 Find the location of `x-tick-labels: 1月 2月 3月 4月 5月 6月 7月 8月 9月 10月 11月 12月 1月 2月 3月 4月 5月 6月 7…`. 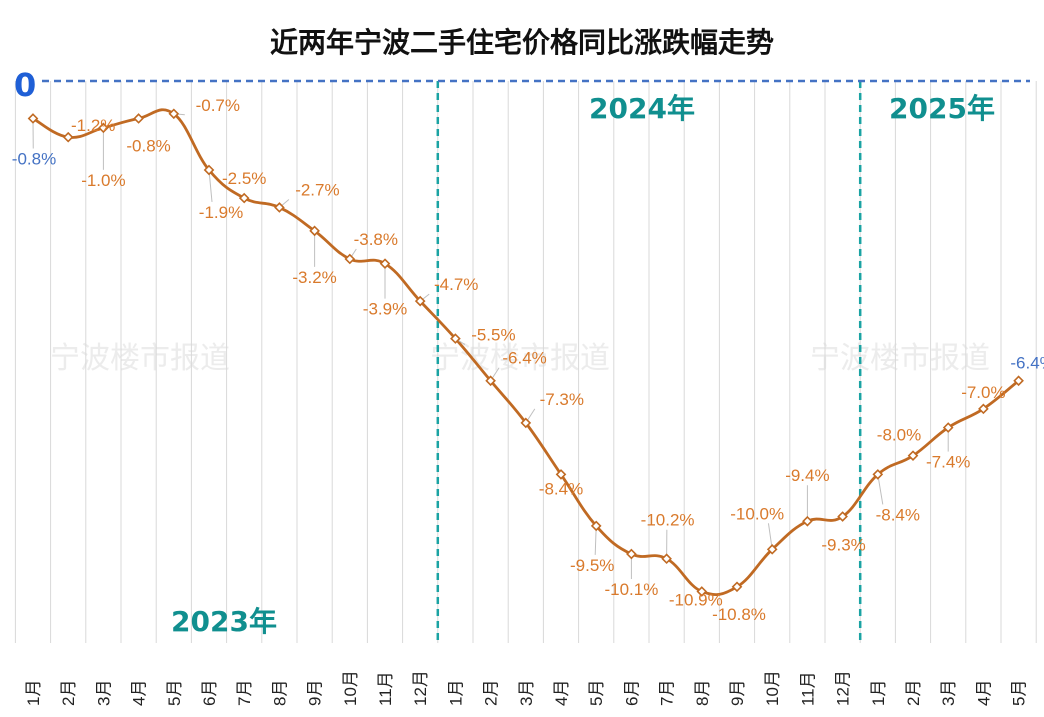

x-tick-labels: 1月 2月 3月 4月 5月 6月 7月 8月 9月 10月 11月 12月 1月 2月 3月 4月 5月 6月 7… is located at coordinates (526, 688).